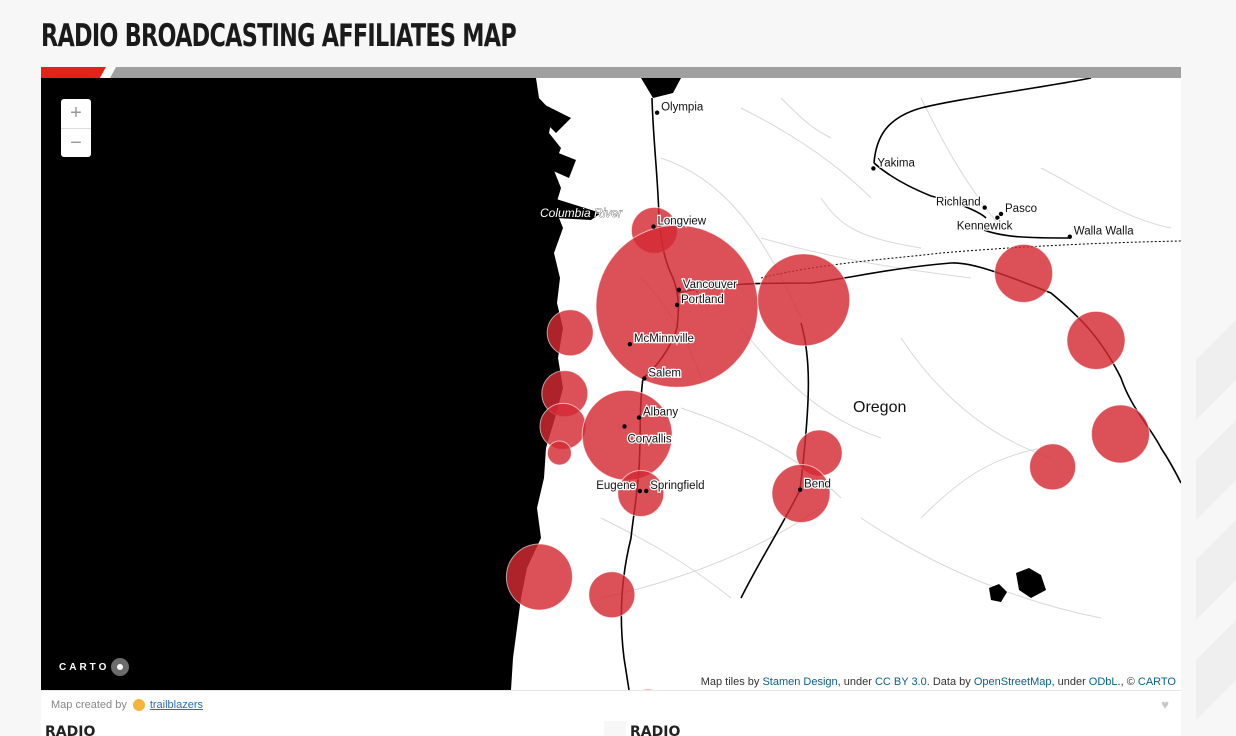 The width and height of the screenshot is (1236, 736). What do you see at coordinates (702, 300) in the screenshot?
I see `city-label: Portland` at bounding box center [702, 300].